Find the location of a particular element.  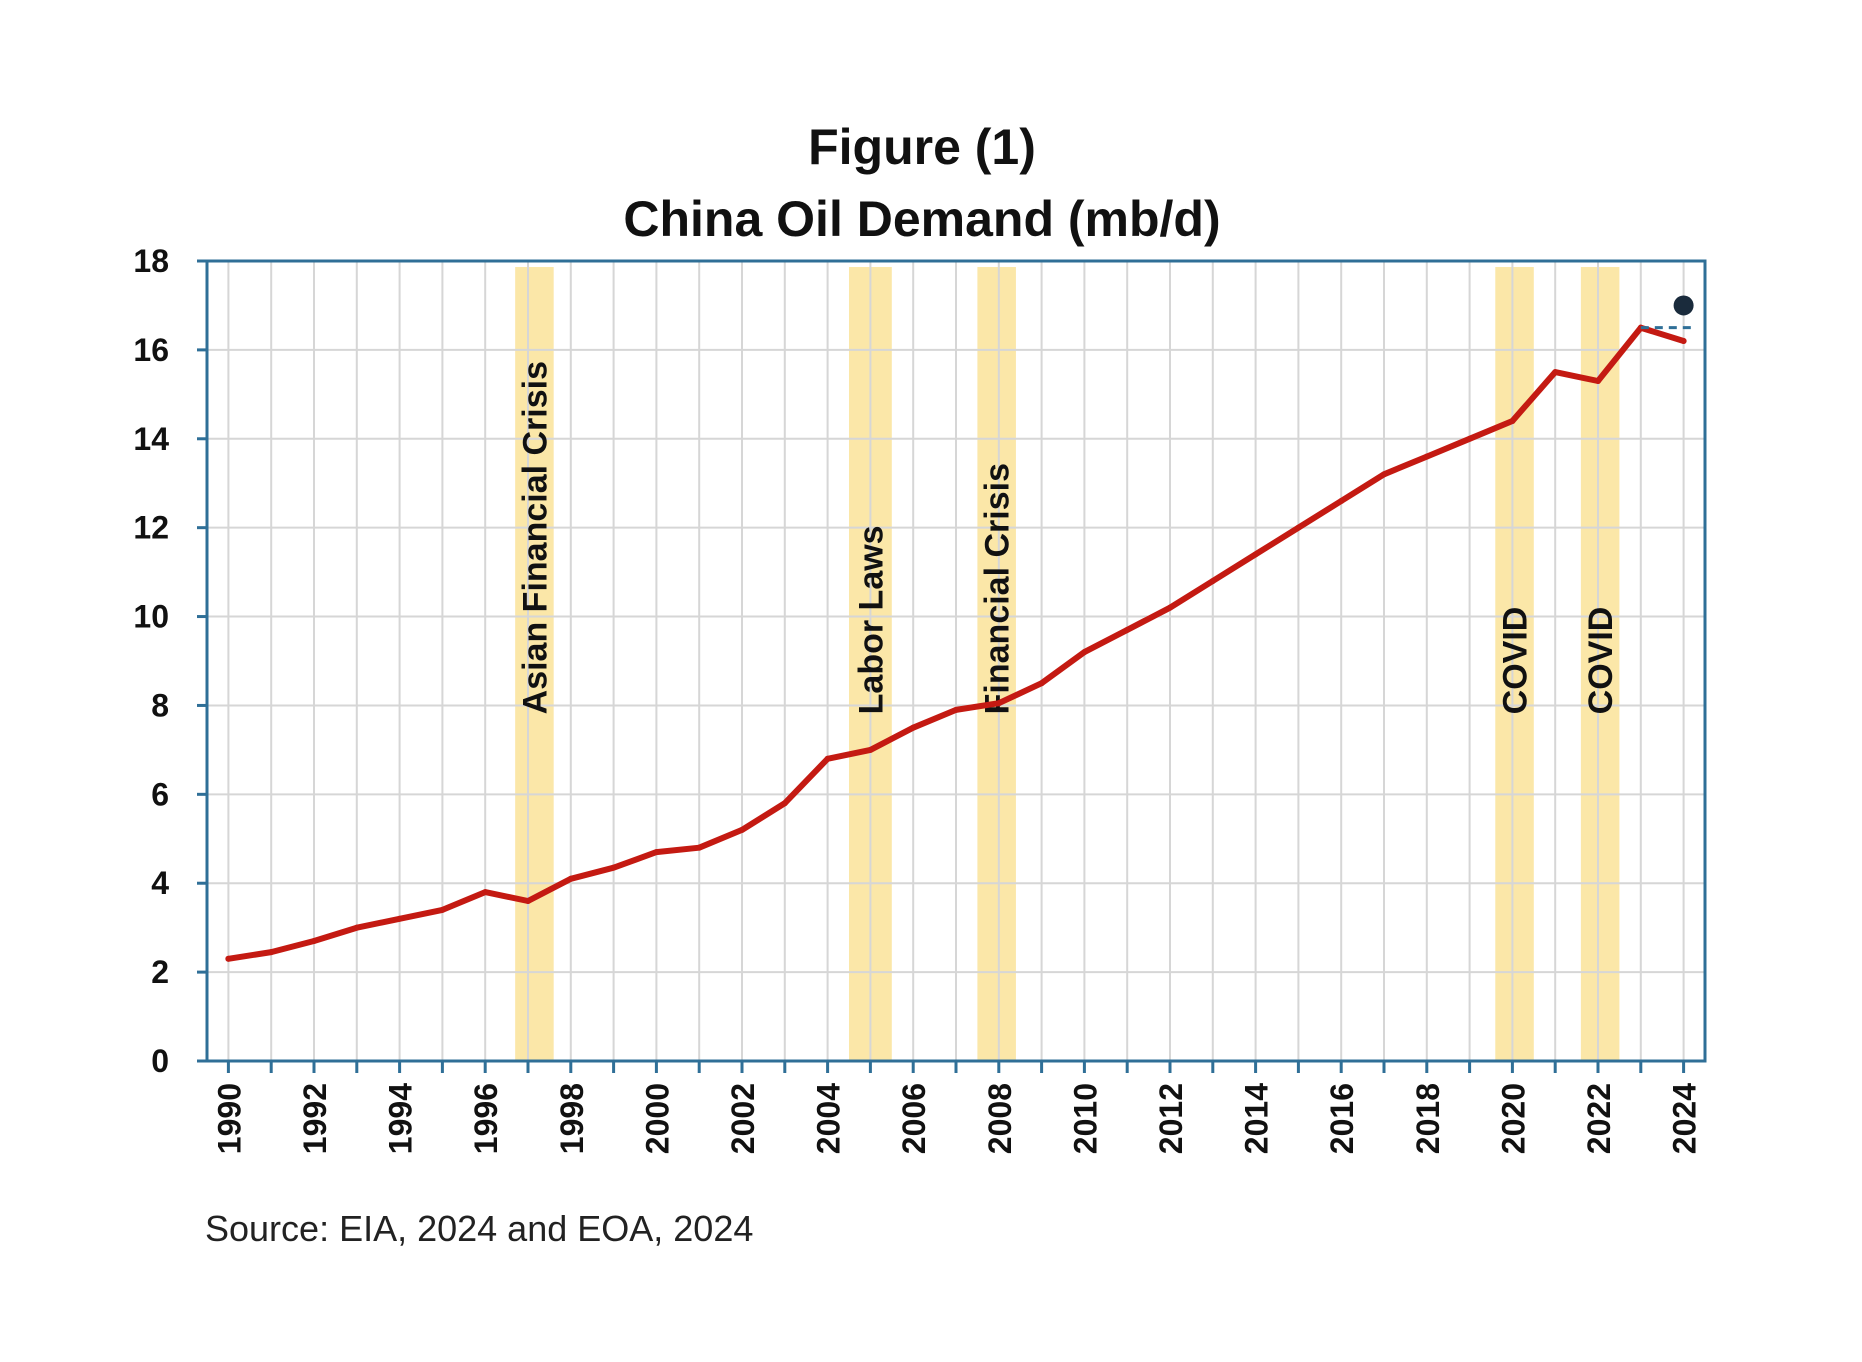

y-tick-label: 18 is located at coordinates (151, 261).